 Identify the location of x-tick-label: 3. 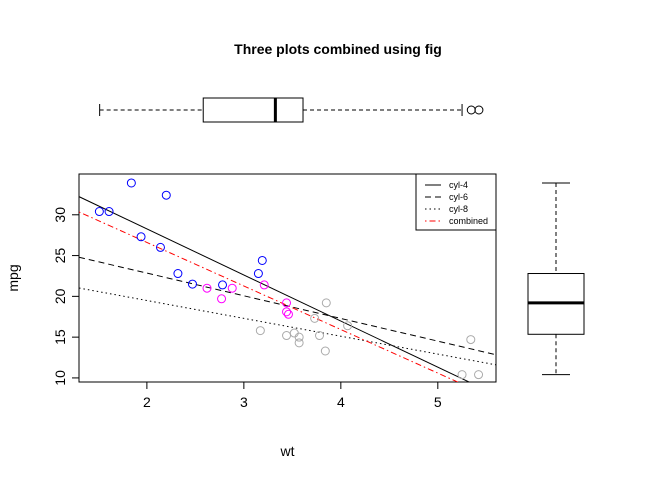
(244, 402).